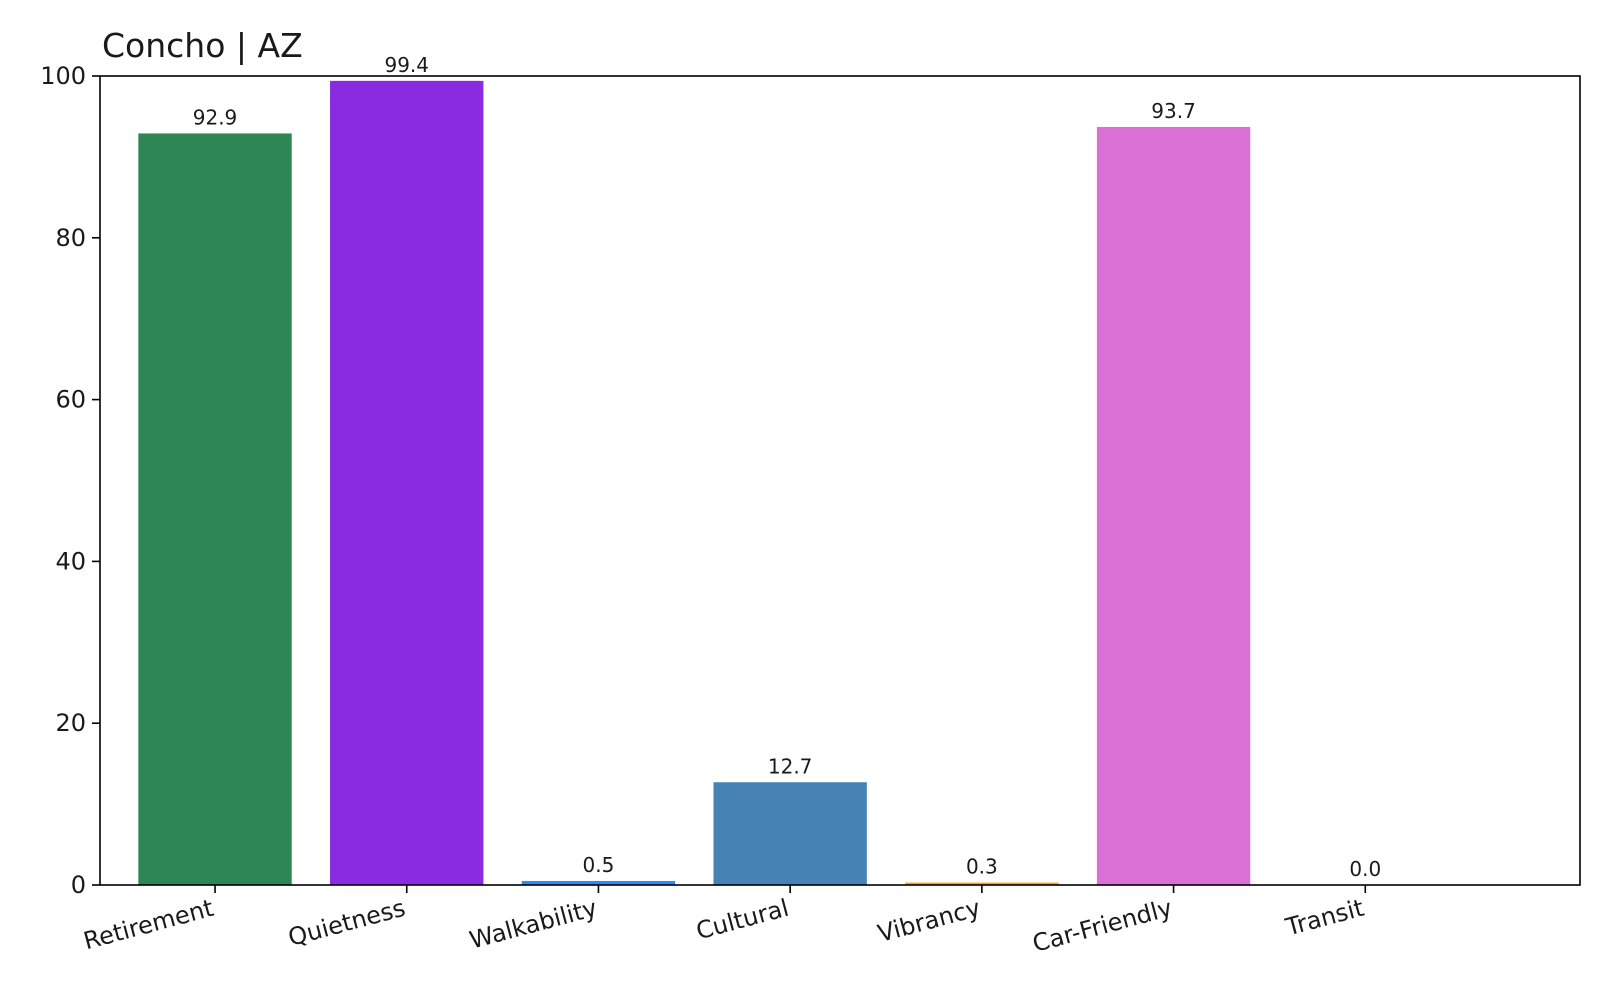 This screenshot has height=1000, width=1600. Describe the element at coordinates (1365, 869) in the screenshot. I see `data-label-transit: 0.0` at that location.